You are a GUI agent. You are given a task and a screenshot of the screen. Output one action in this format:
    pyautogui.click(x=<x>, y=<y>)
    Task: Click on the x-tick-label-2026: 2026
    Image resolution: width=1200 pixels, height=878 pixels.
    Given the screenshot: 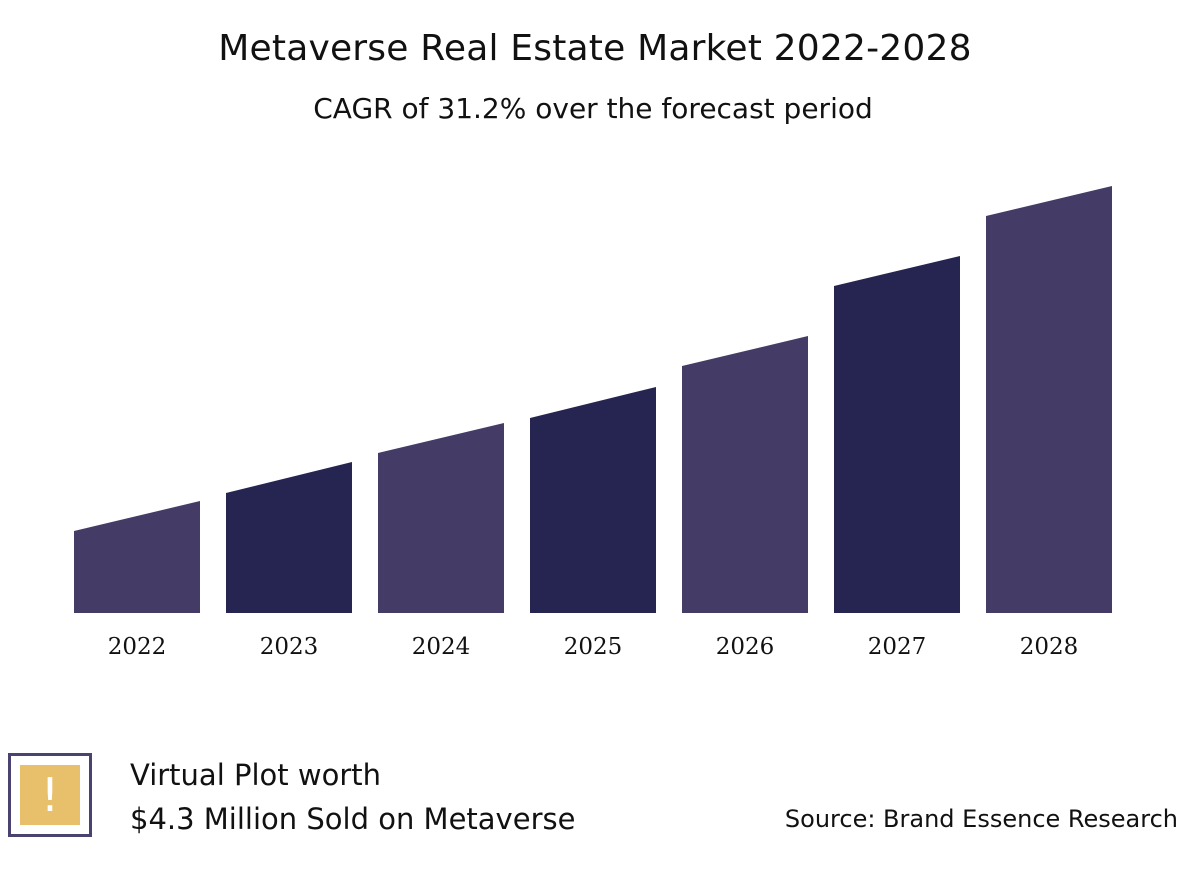 What is the action you would take?
    pyautogui.click(x=745, y=647)
    